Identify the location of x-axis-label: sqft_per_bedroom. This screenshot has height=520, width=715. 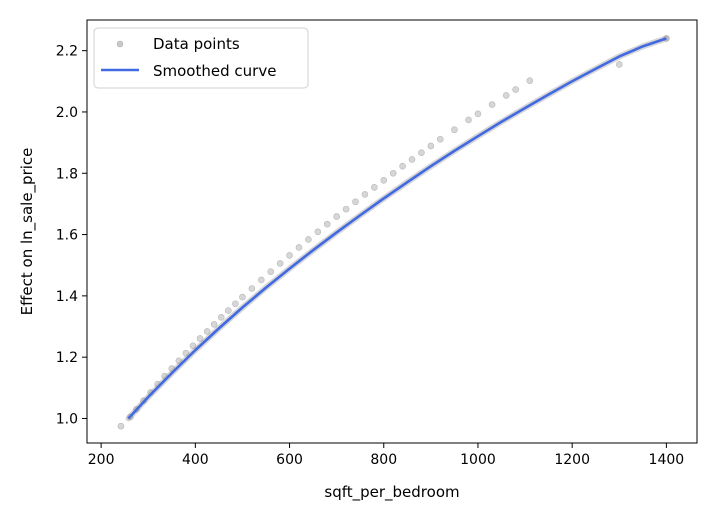
(391, 492).